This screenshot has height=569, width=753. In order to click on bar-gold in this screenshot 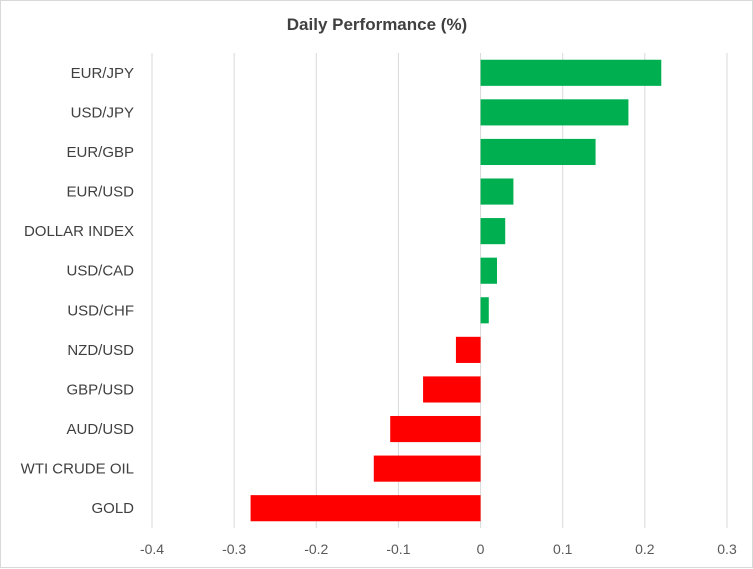, I will do `click(365, 508)`.